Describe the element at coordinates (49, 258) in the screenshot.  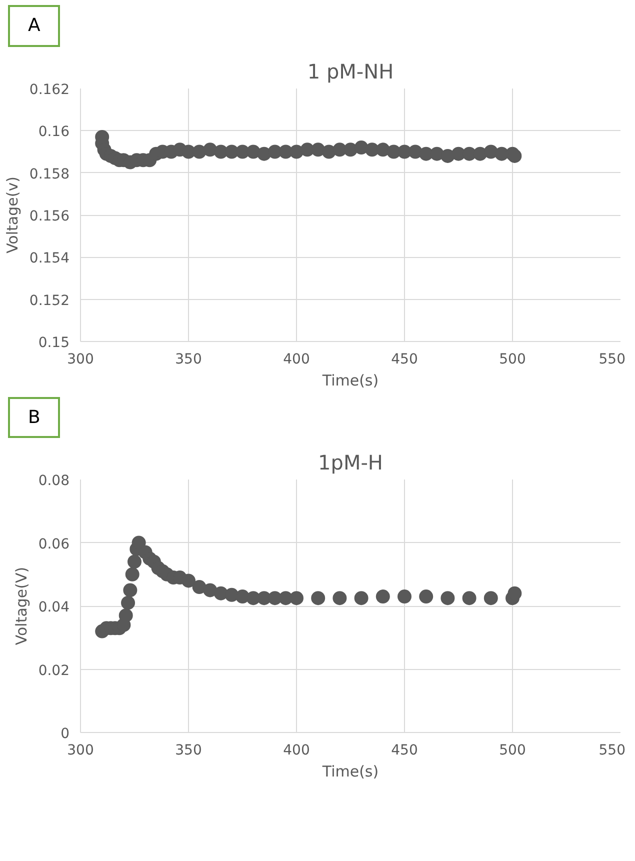
I see `y-tick-label: 0.154` at that location.